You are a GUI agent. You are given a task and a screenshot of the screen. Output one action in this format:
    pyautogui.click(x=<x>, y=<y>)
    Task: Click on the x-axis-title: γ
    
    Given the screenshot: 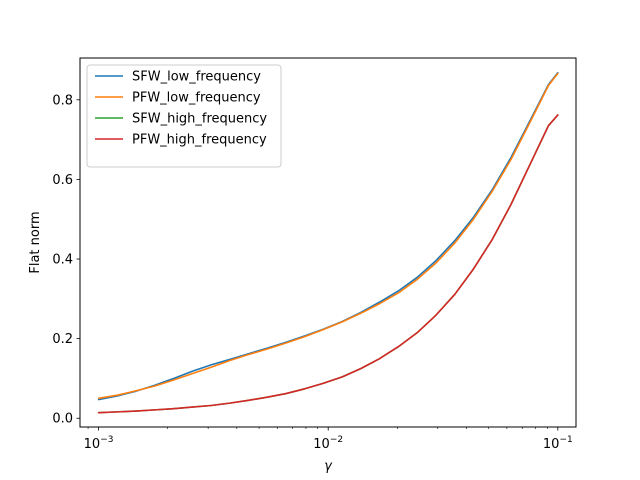 What is the action you would take?
    pyautogui.click(x=328, y=466)
    